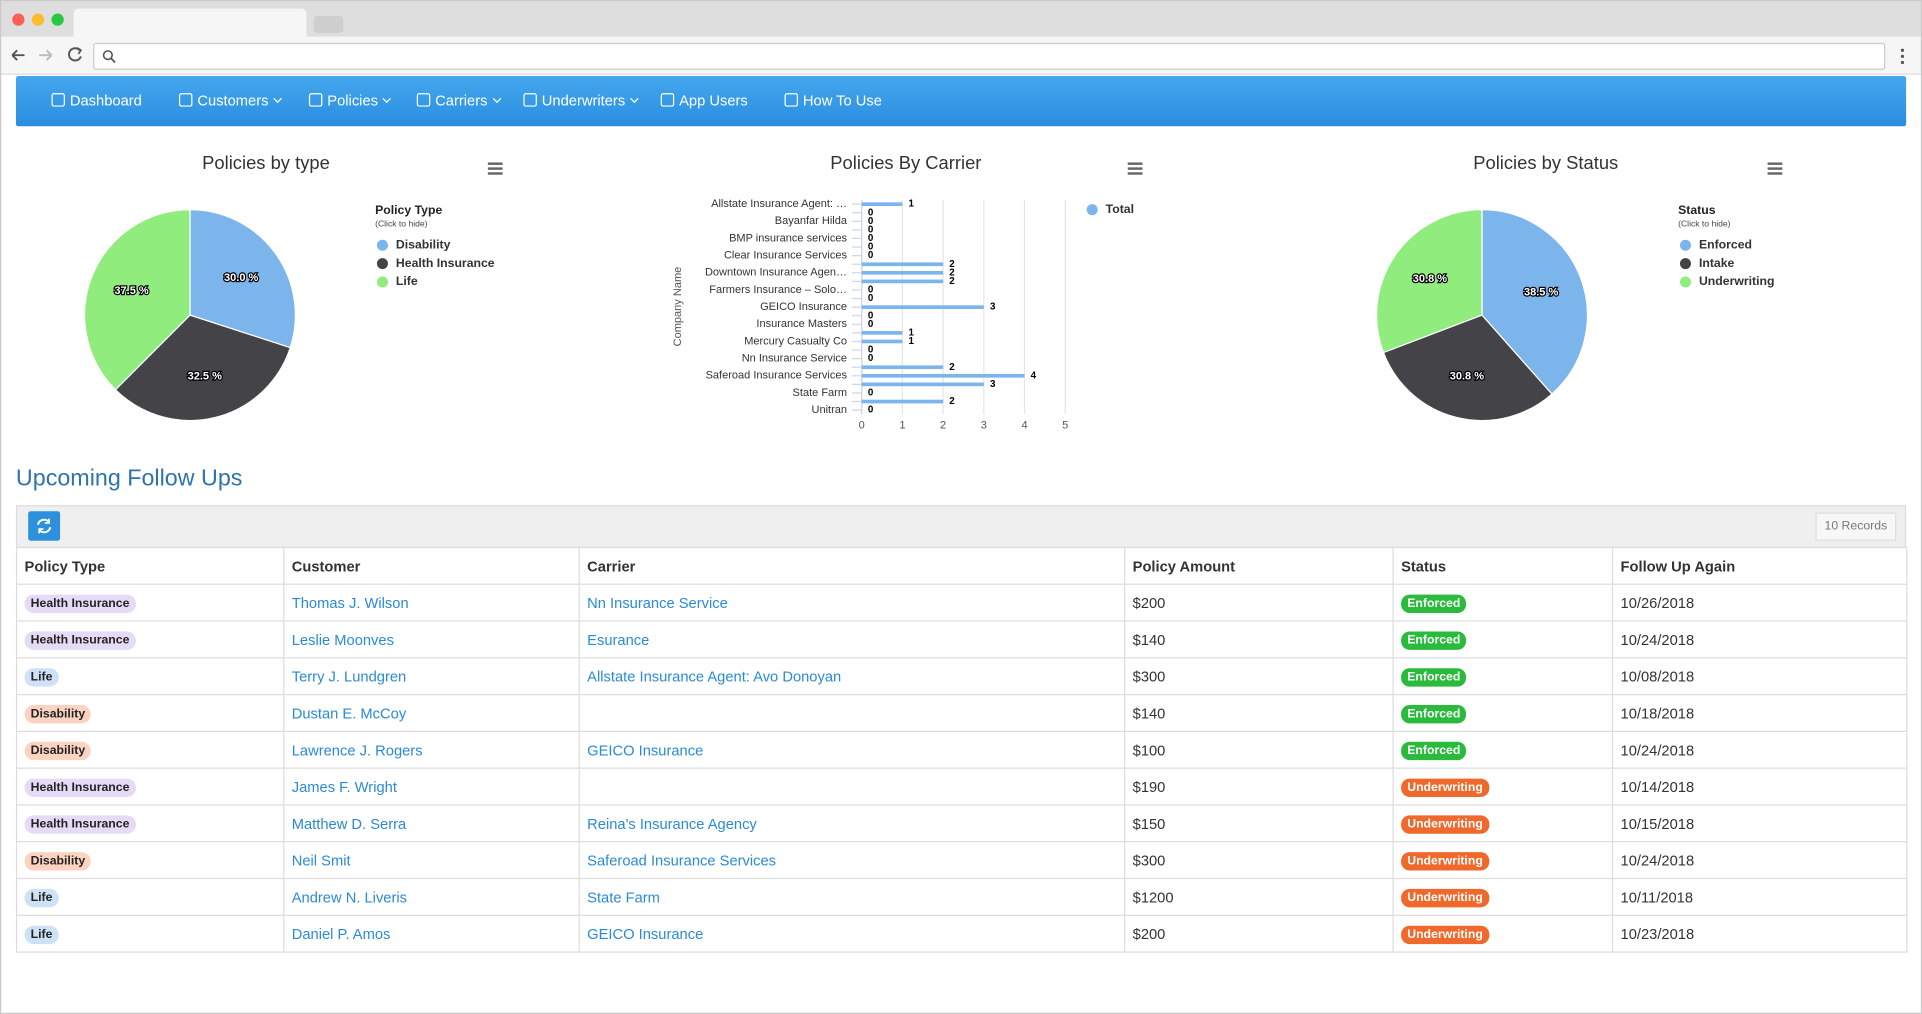 The image size is (1922, 1014). Describe the element at coordinates (618, 639) in the screenshot. I see `carrier-link: Esurance` at that location.